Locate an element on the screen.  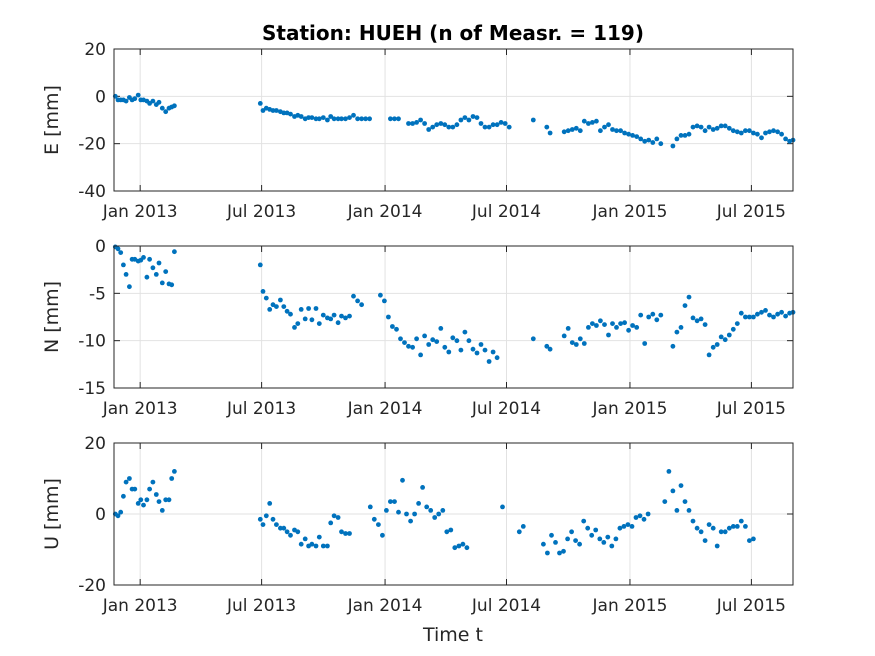
x-tick-label-north: Jan 2013 is located at coordinates (140, 409).